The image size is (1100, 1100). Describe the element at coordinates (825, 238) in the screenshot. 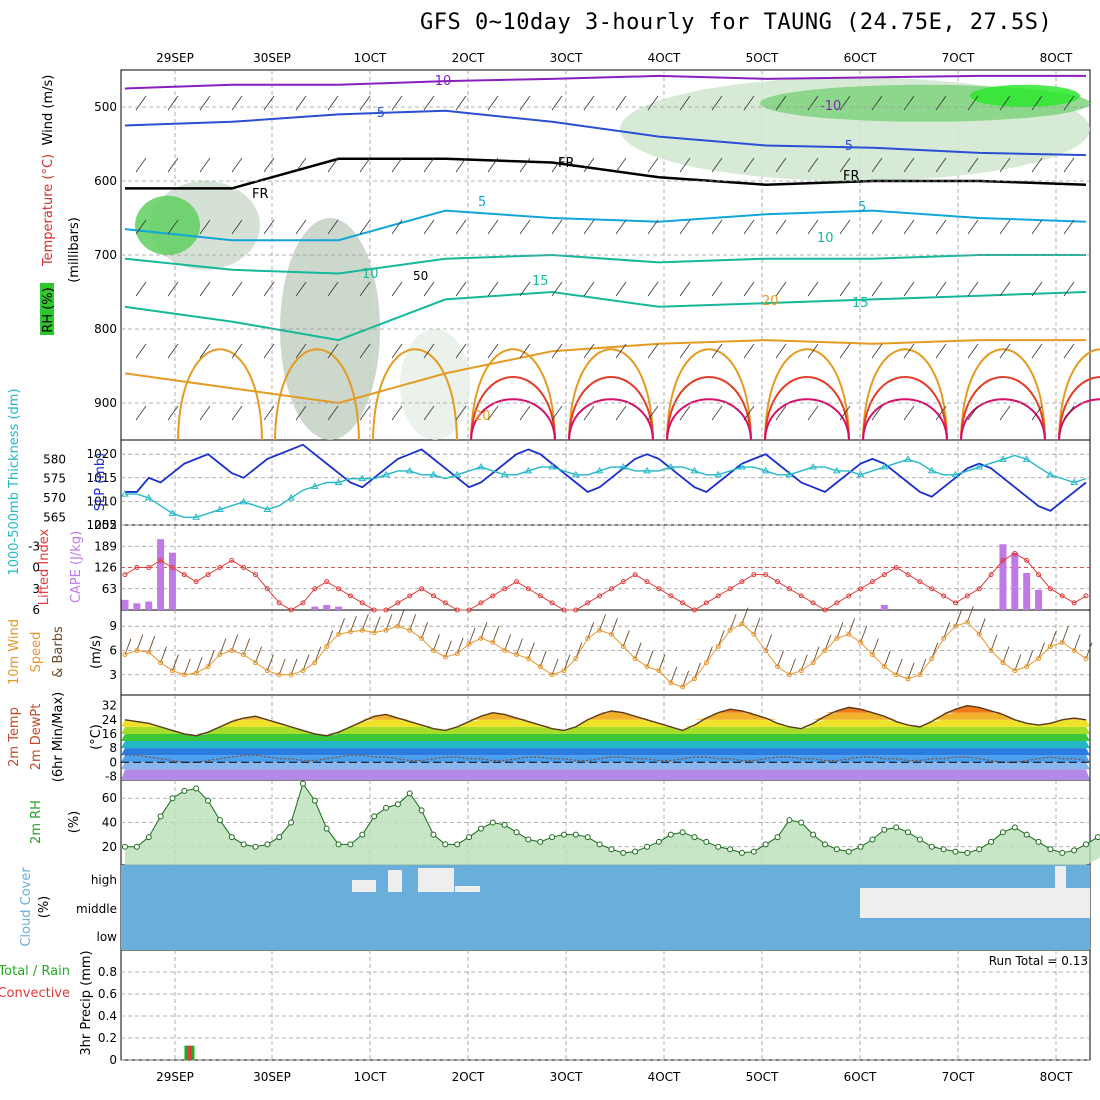

I see `contour-label: 10` at that location.